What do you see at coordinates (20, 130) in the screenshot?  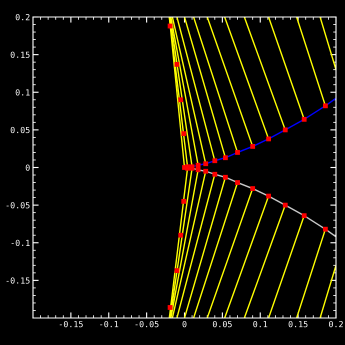 I see `y-tick-label: 0.05` at bounding box center [20, 130].